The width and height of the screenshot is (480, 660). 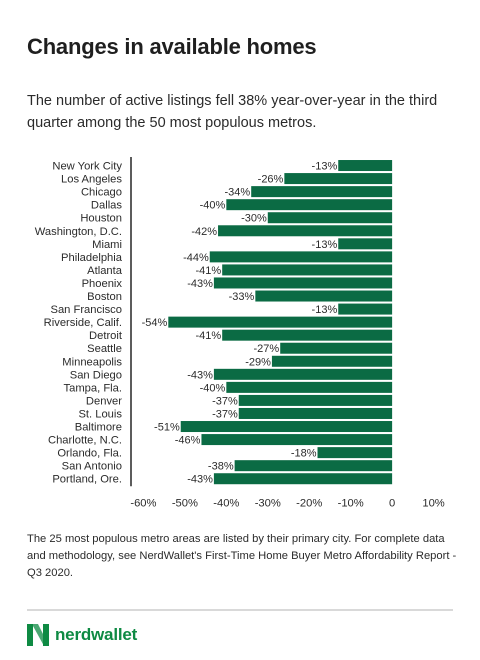 I want to click on data-label: -46%, so click(x=188, y=441).